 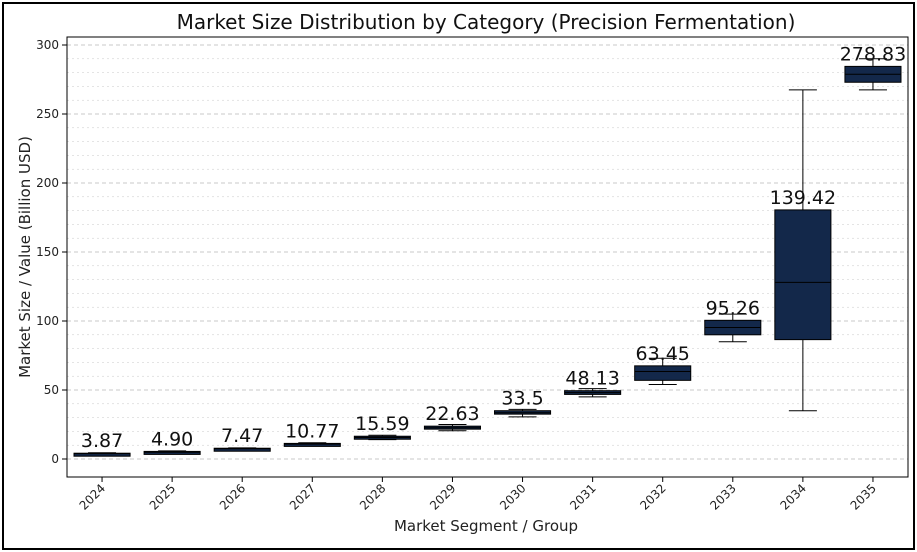 What do you see at coordinates (47, 252) in the screenshot?
I see `y-tick-label: 150` at bounding box center [47, 252].